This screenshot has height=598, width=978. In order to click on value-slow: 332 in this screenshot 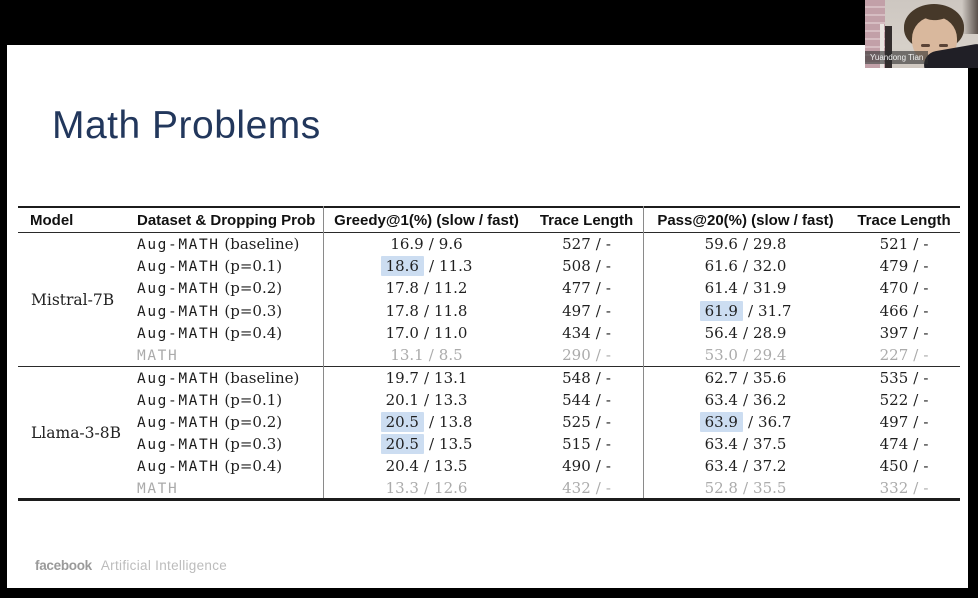, I will do `click(894, 488)`.